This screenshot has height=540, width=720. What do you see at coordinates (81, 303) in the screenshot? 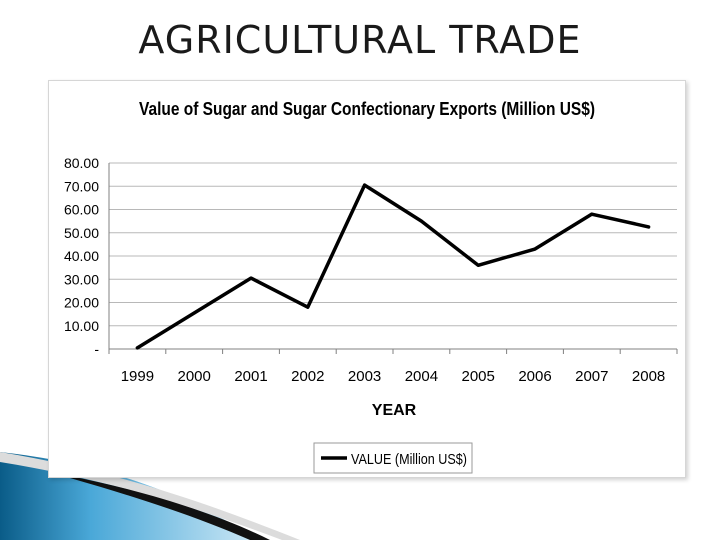
I see `y-tick-label: 20.00` at bounding box center [81, 303].